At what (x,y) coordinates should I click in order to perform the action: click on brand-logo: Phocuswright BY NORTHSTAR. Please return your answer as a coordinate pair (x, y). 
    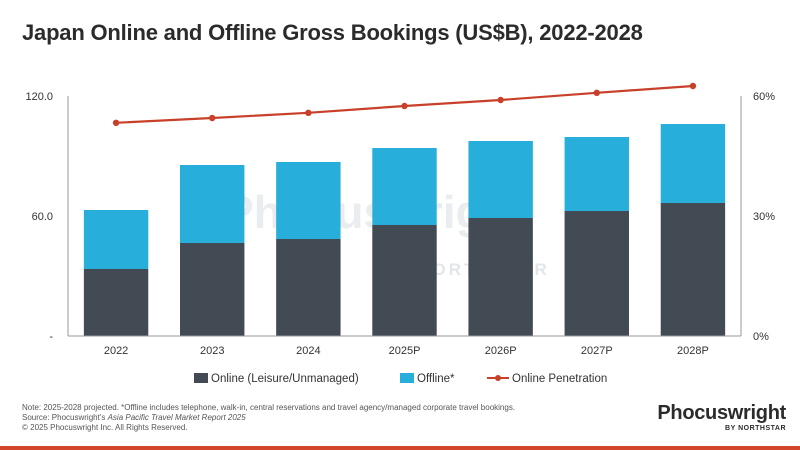
    Looking at the image, I should click on (721, 417).